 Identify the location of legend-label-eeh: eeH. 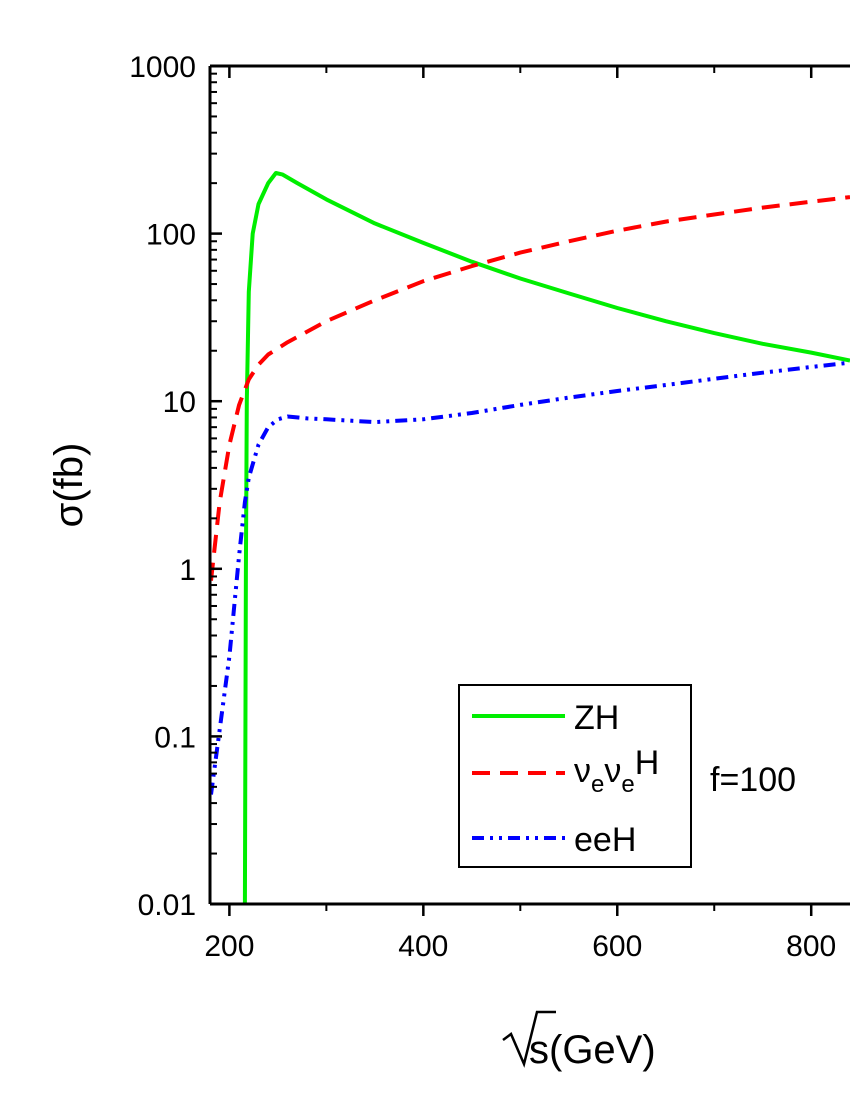
(605, 840).